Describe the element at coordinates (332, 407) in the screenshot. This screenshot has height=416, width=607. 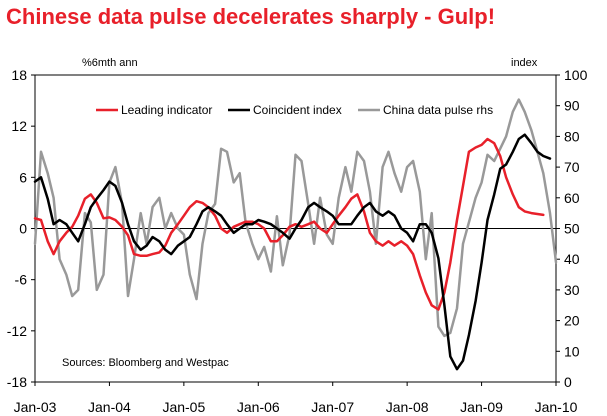
I see `x-axis-tick-label: Jan-07` at that location.